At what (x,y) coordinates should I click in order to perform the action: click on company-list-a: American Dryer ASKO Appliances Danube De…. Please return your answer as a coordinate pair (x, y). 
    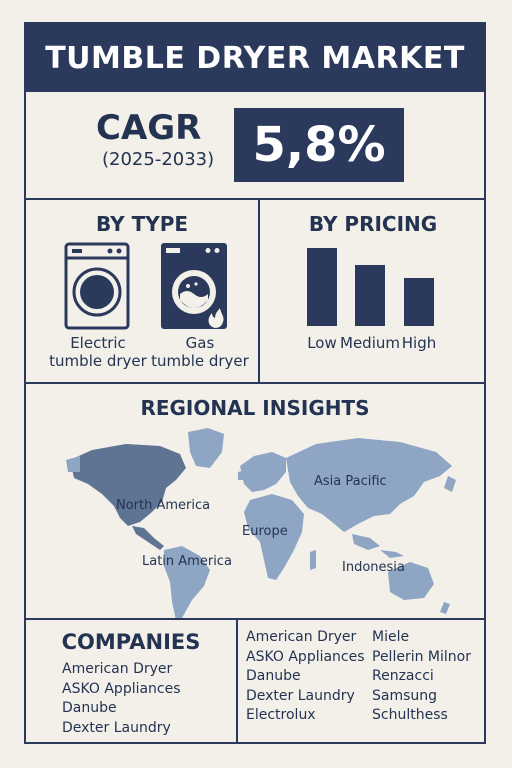
    Looking at the image, I should click on (121, 699).